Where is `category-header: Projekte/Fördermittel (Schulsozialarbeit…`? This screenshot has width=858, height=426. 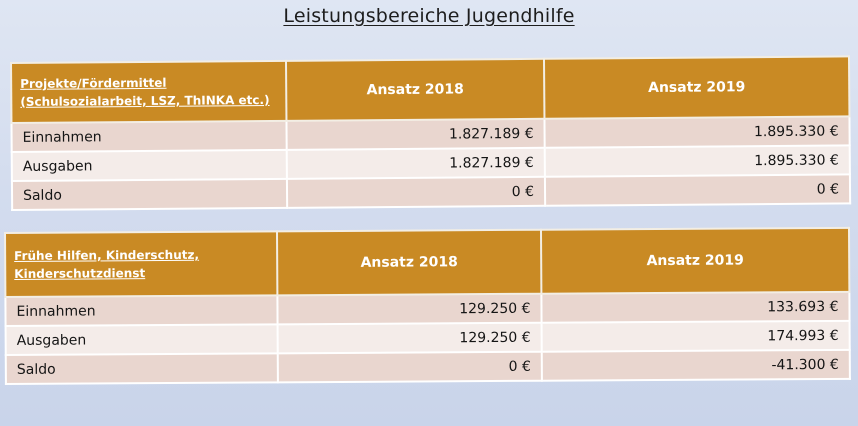 category-header: Projekte/Fördermittel (Schulsozialarbeit… is located at coordinates (149, 91).